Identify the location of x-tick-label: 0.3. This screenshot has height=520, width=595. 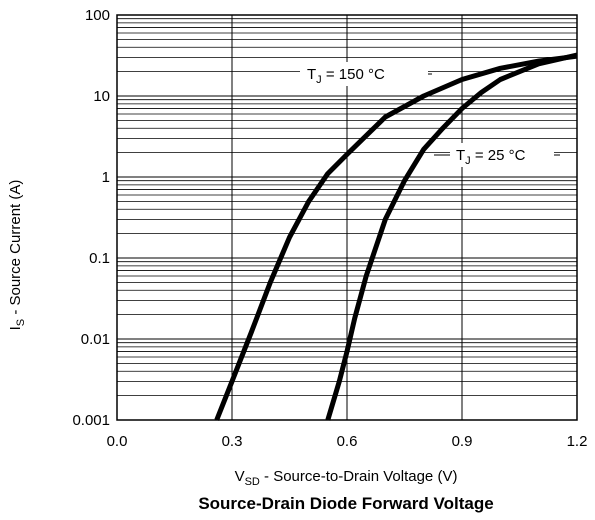
(232, 441).